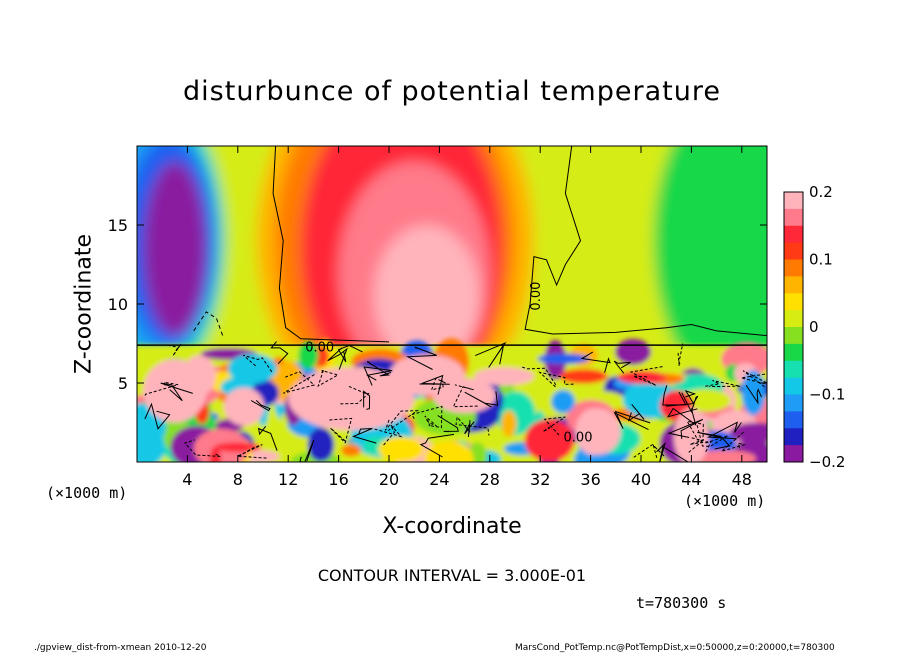 The height and width of the screenshot is (654, 904). I want to click on x-tick-label: 36, so click(590, 479).